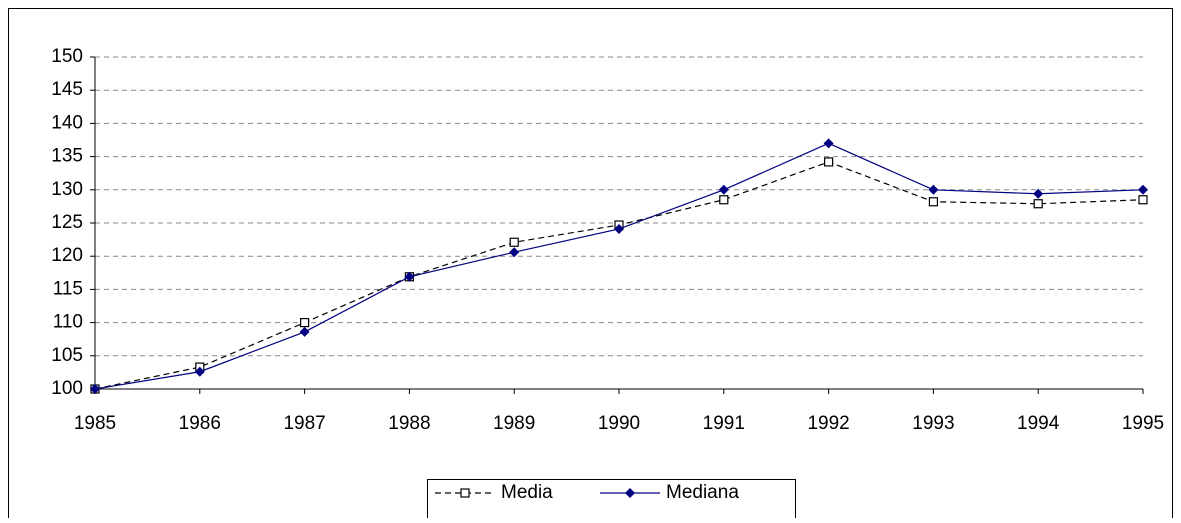  I want to click on legend-label: Mediana, so click(702, 492).